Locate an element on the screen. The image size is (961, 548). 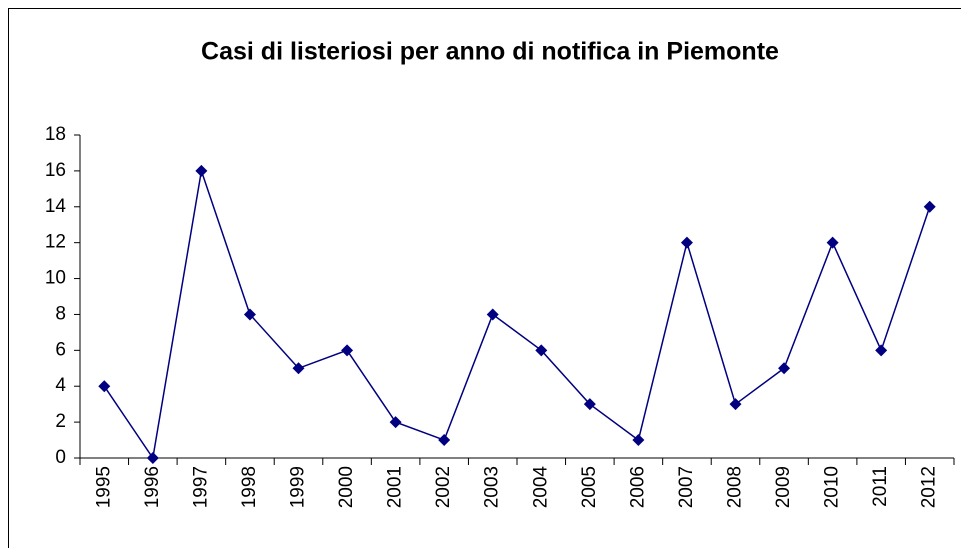
y-tick-label: 12 is located at coordinates (55, 242).